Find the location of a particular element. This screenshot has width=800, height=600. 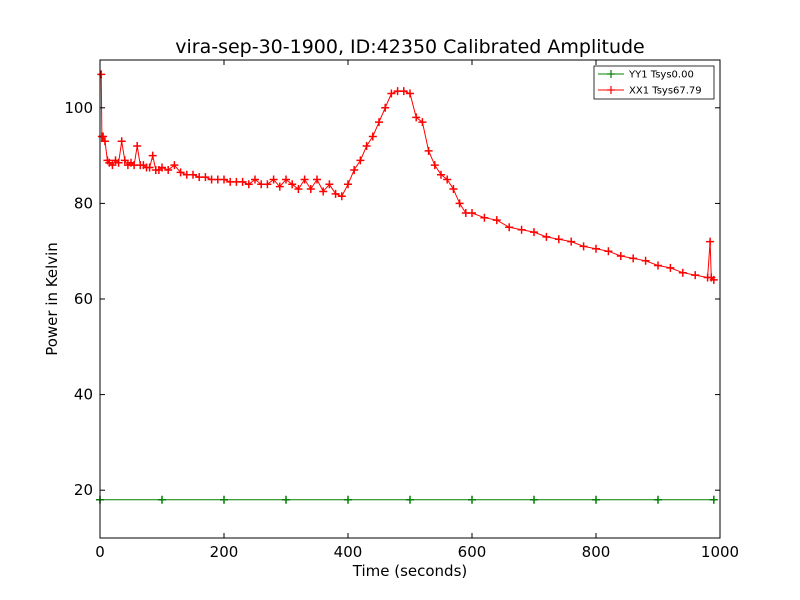

y-tick-label: 60 is located at coordinates (83, 299).